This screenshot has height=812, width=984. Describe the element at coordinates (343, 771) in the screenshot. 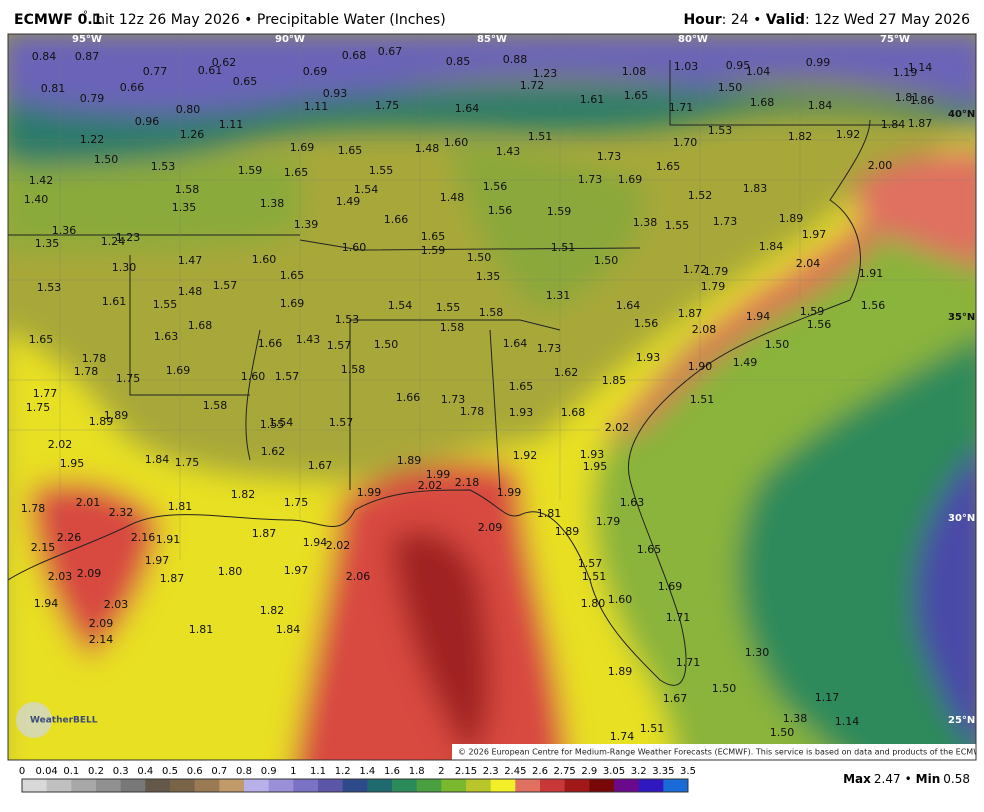

I see `colorbar-label: 1.2` at that location.